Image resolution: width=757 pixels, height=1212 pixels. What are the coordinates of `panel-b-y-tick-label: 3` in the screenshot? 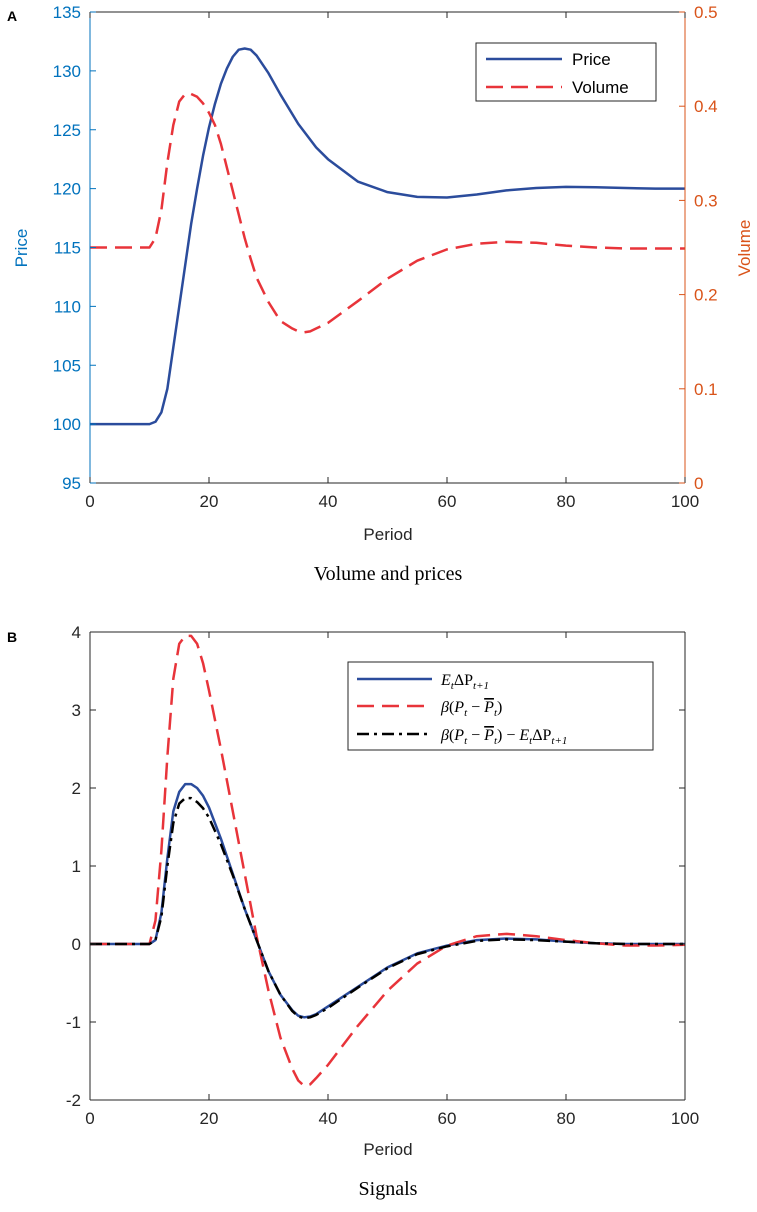 It's located at (76, 710).